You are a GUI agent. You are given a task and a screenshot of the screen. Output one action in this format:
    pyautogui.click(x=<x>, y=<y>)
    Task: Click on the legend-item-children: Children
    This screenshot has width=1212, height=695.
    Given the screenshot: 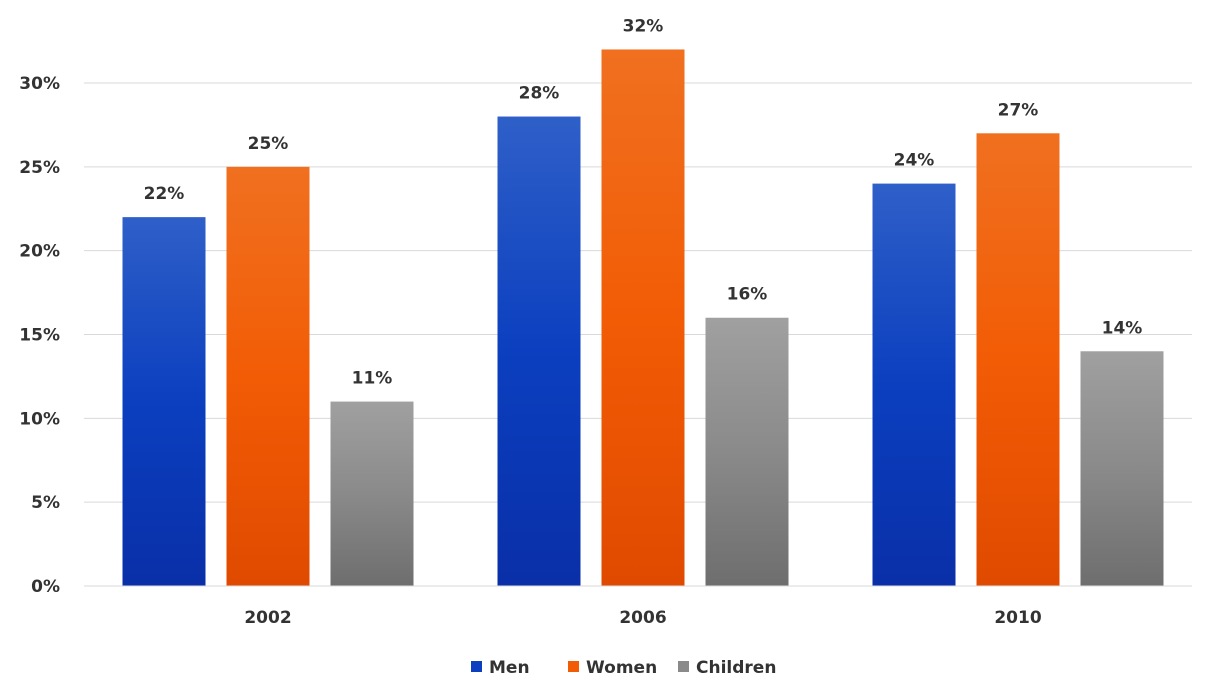 What is the action you would take?
    pyautogui.click(x=727, y=668)
    